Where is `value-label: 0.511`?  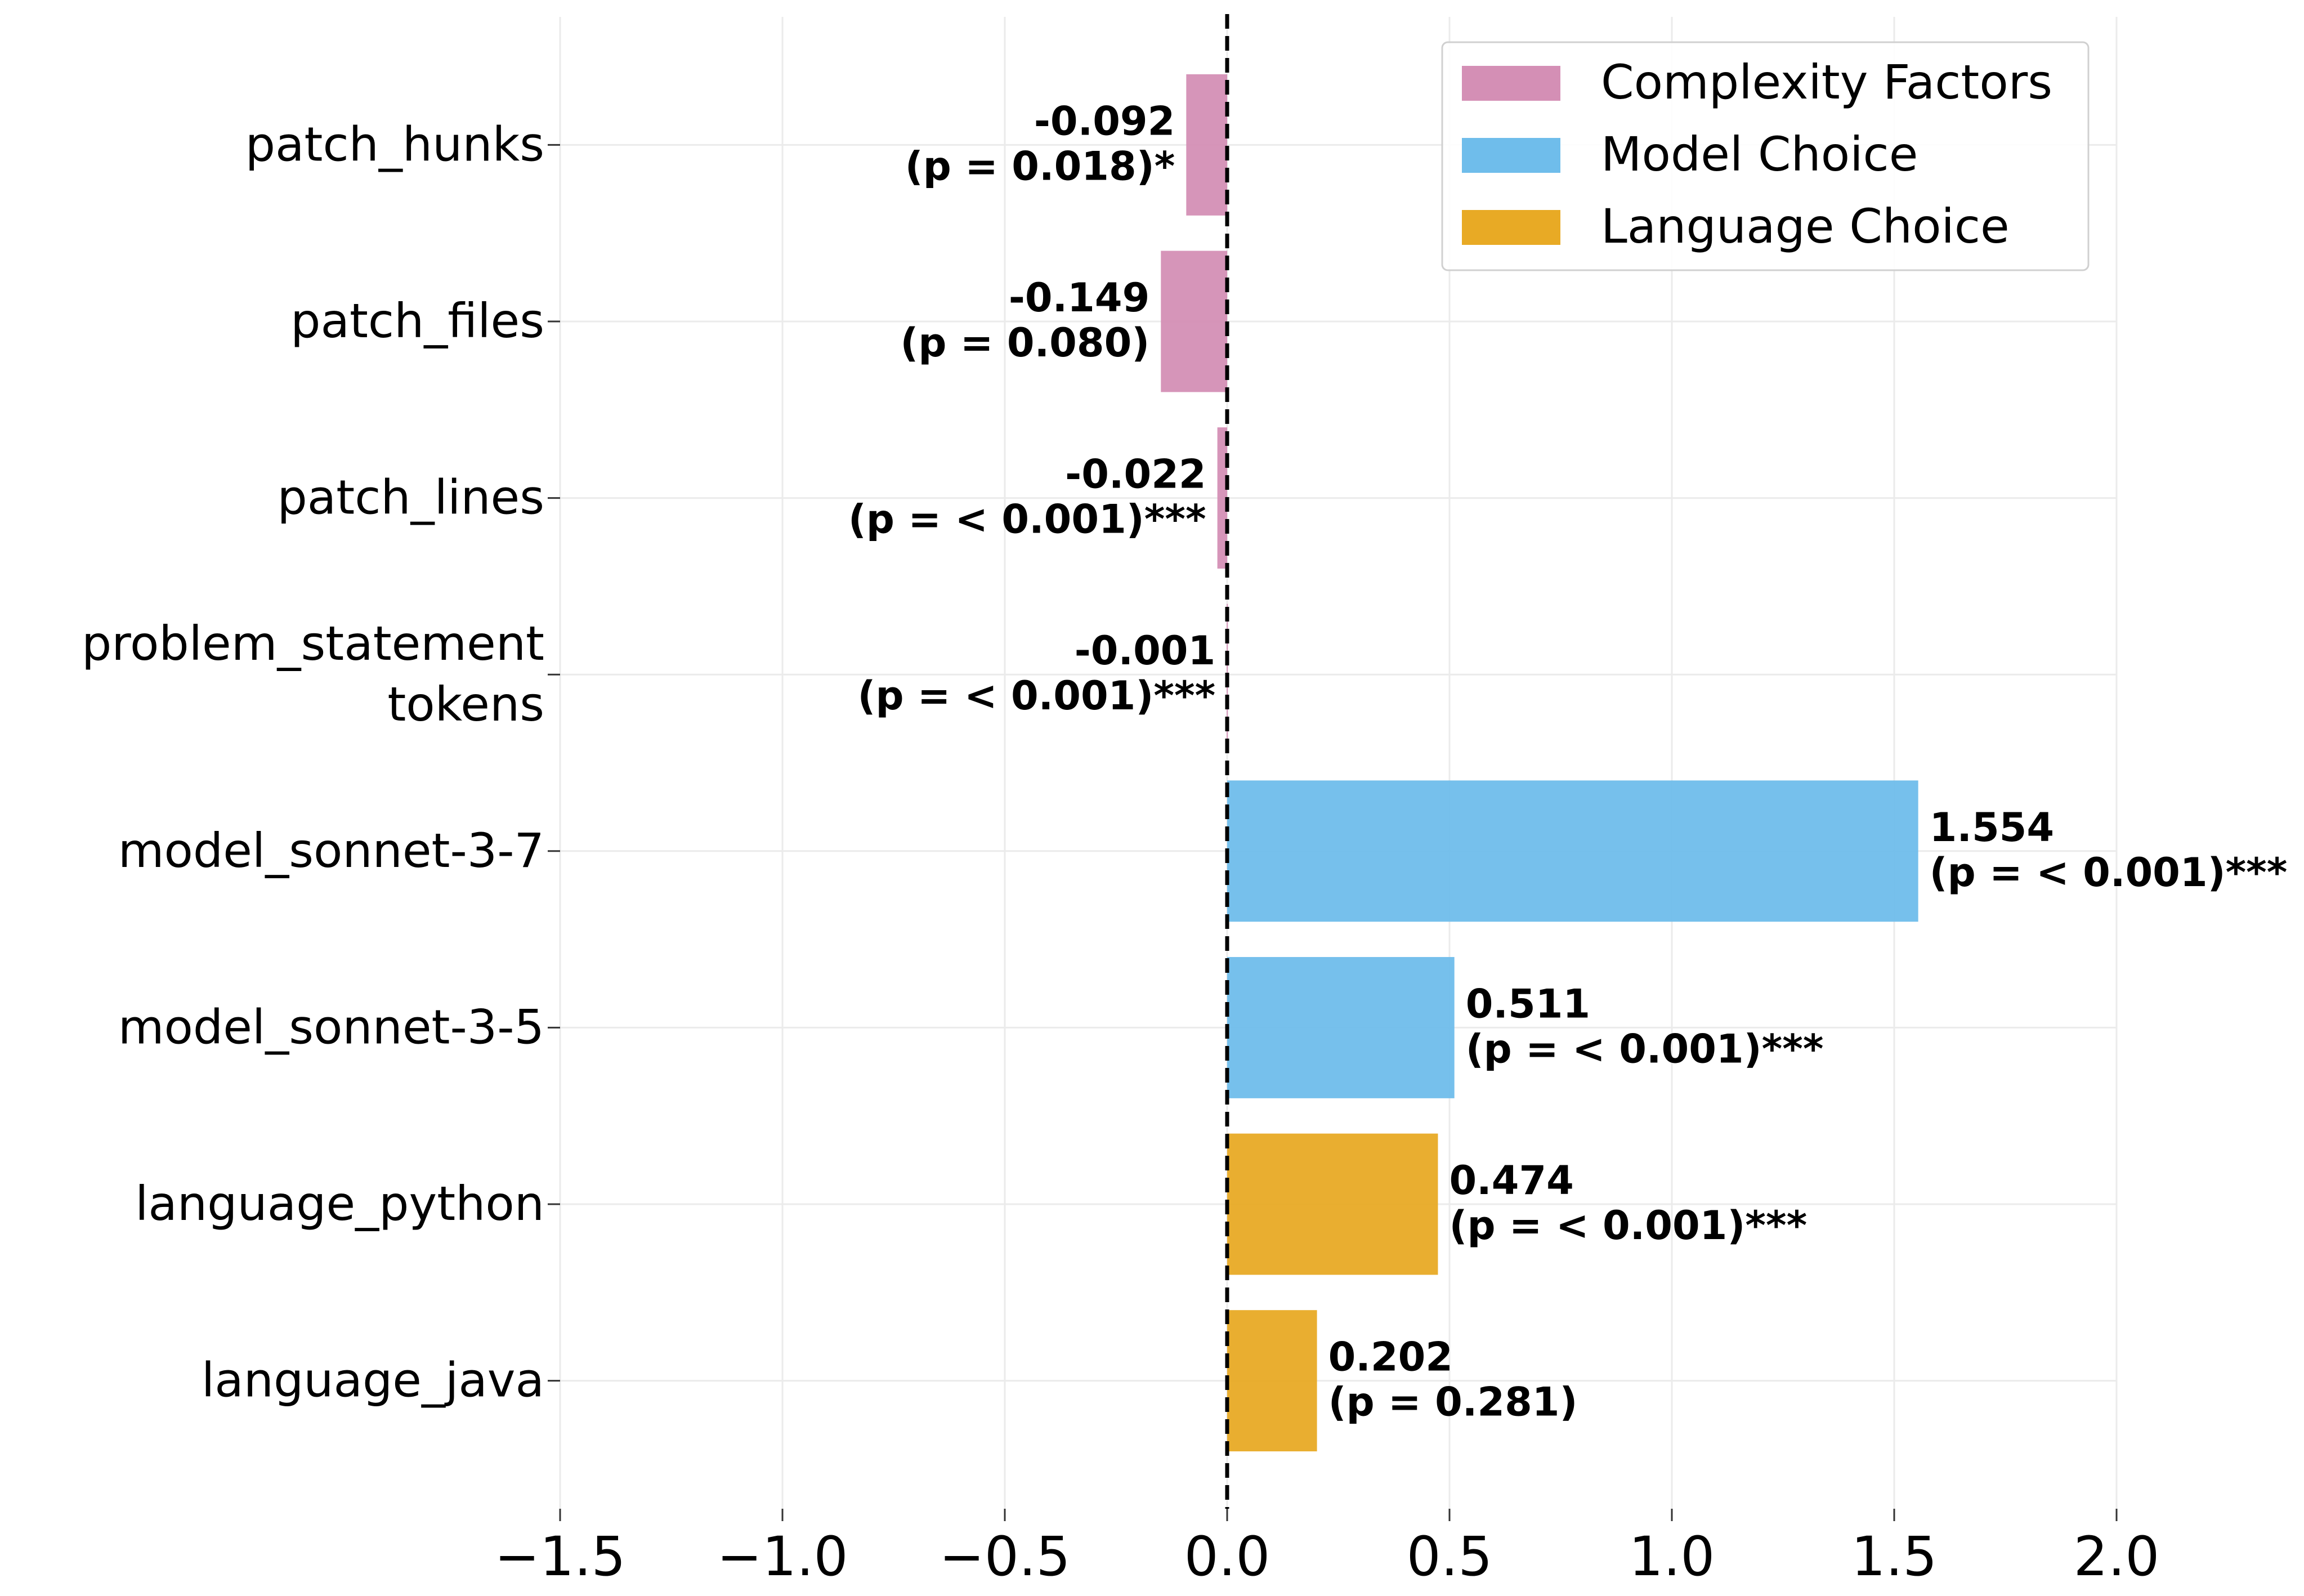 value-label: 0.511 is located at coordinates (1528, 1004).